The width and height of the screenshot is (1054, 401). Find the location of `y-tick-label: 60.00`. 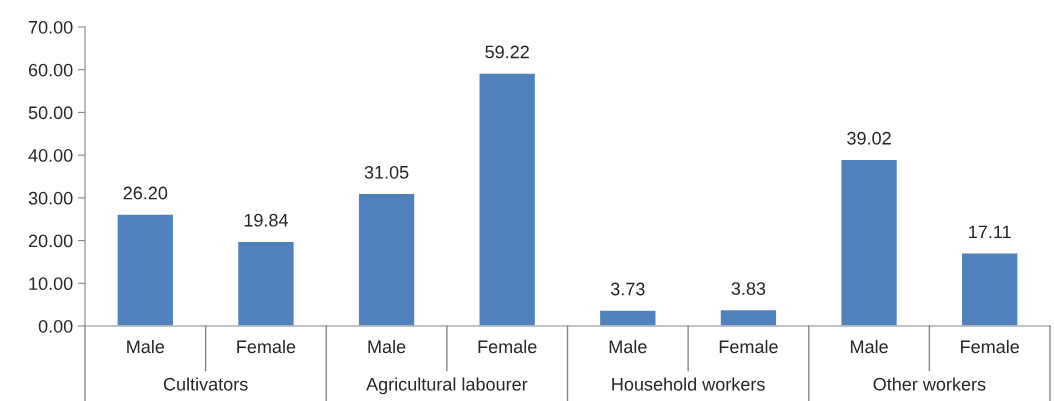

y-tick-label: 60.00 is located at coordinates (50, 70).